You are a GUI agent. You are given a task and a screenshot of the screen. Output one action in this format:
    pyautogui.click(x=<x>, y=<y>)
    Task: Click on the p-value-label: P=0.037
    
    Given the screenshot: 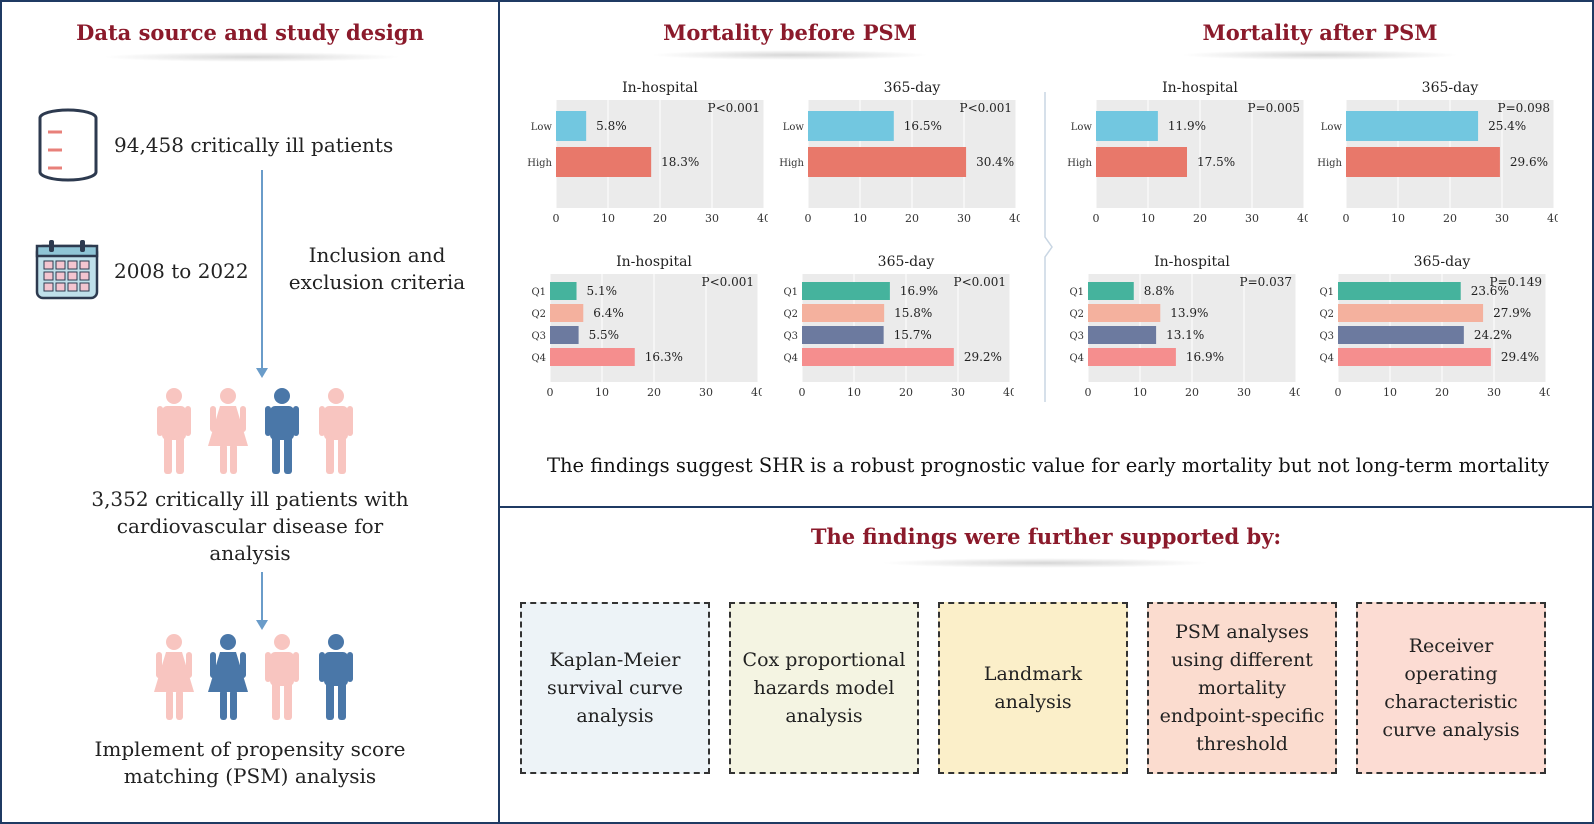 What is the action you would take?
    pyautogui.click(x=1266, y=282)
    